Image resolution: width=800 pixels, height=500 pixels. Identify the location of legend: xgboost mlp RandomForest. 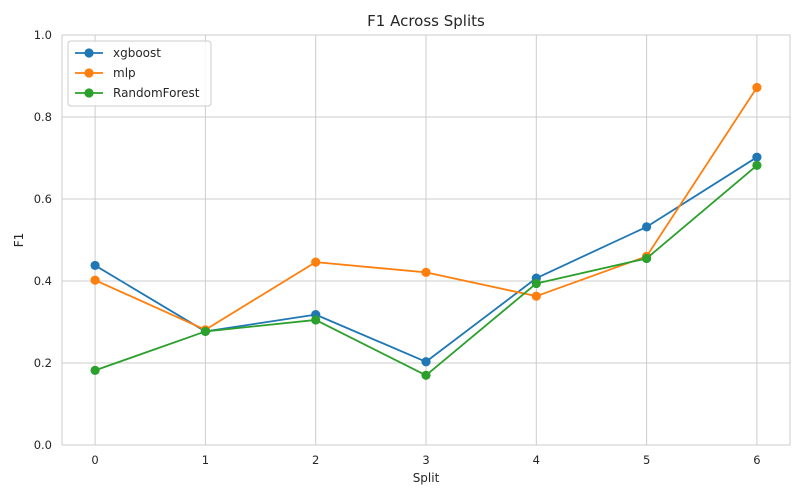
(139, 73).